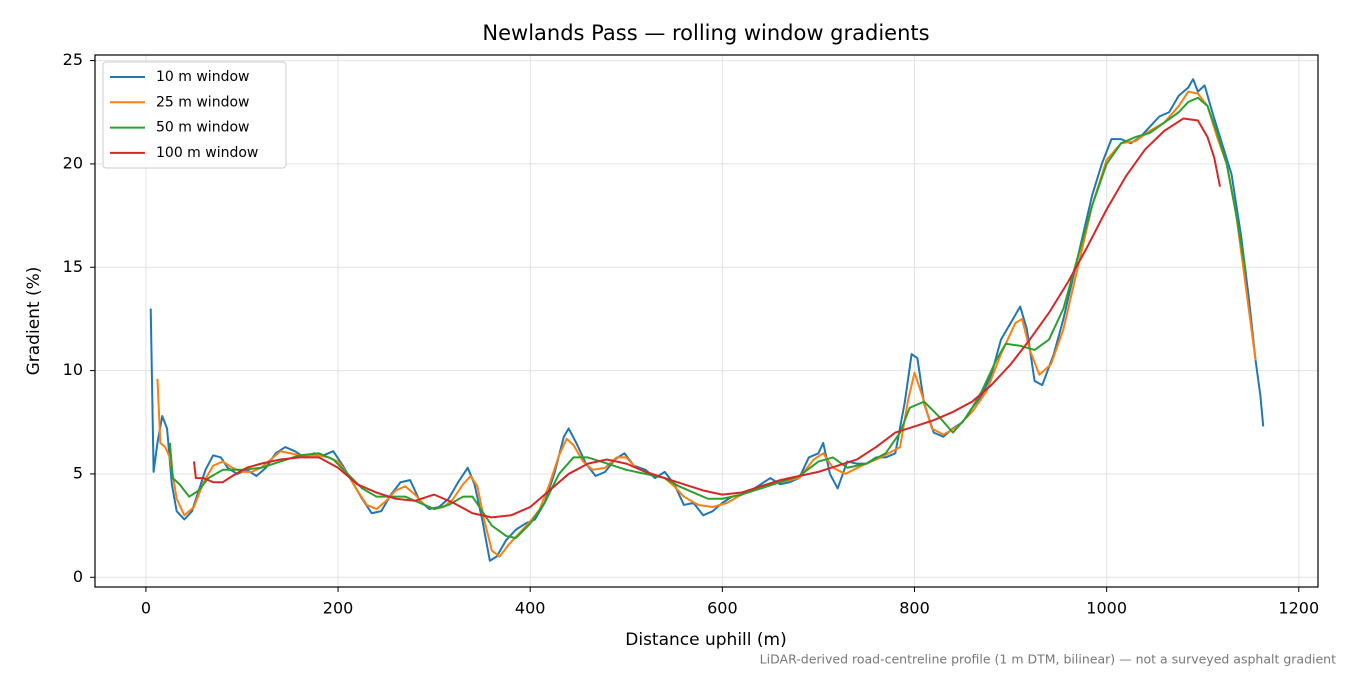  What do you see at coordinates (207, 153) in the screenshot?
I see `legend-label: 100 m window` at bounding box center [207, 153].